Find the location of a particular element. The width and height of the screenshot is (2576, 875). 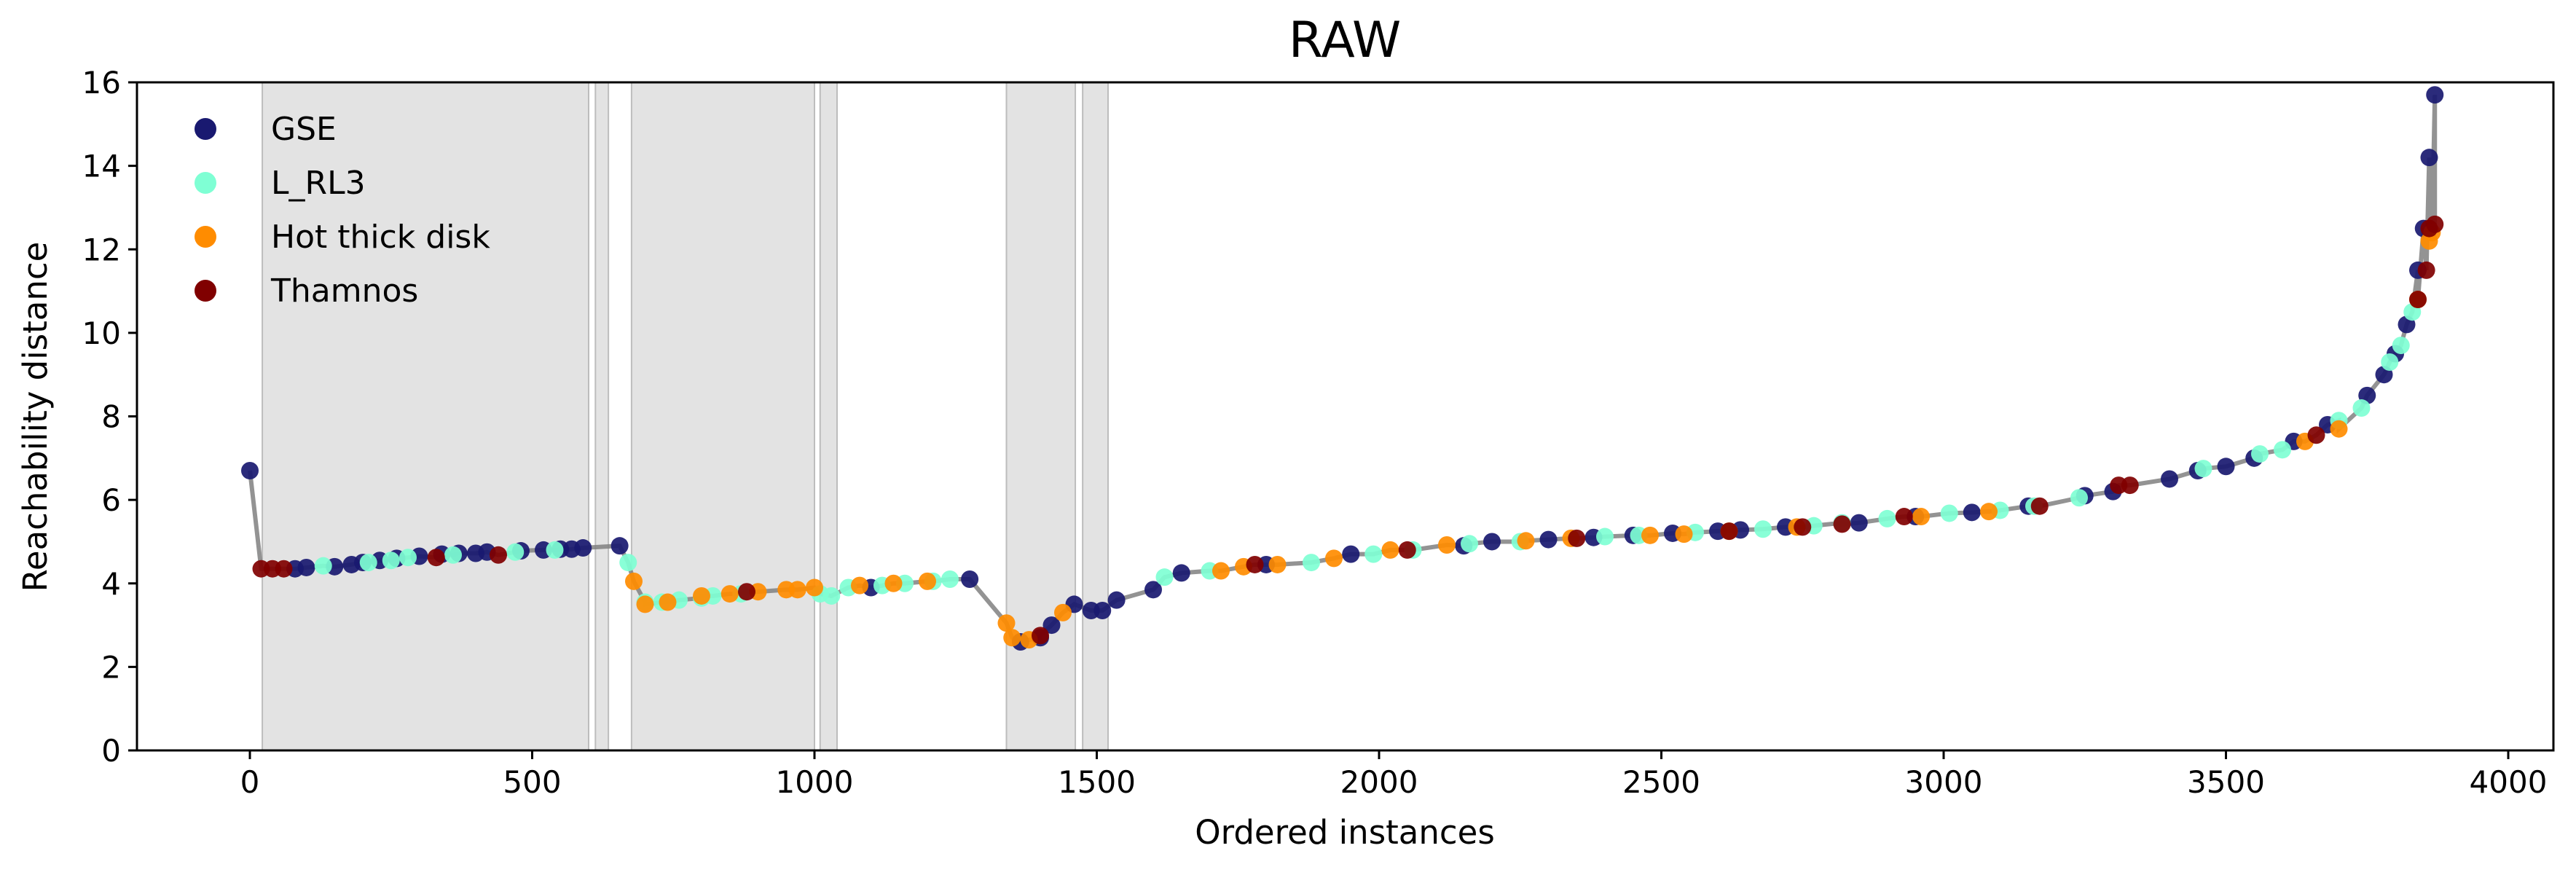

legend-label: GSE is located at coordinates (304, 129).